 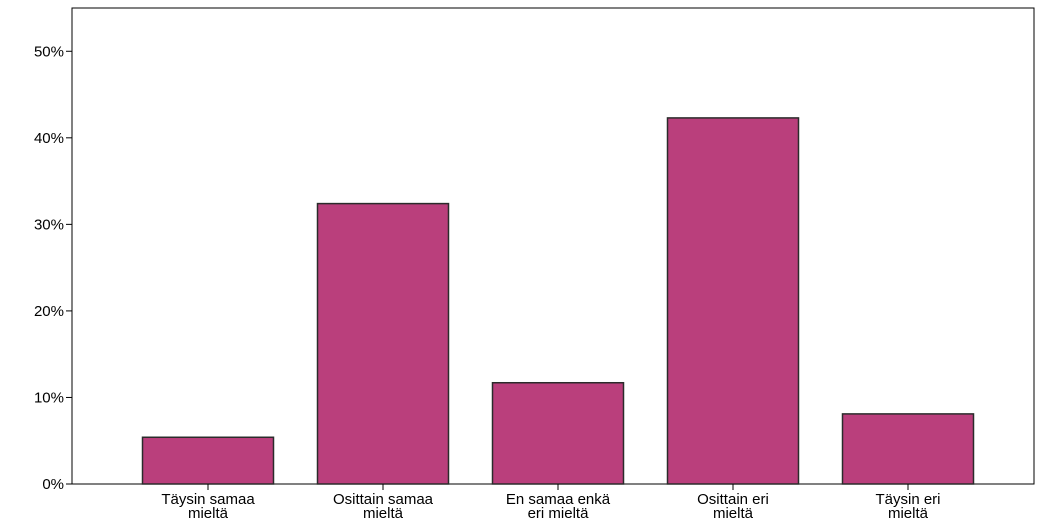 I want to click on x-tick-label: eri mieltä, so click(x=559, y=513).